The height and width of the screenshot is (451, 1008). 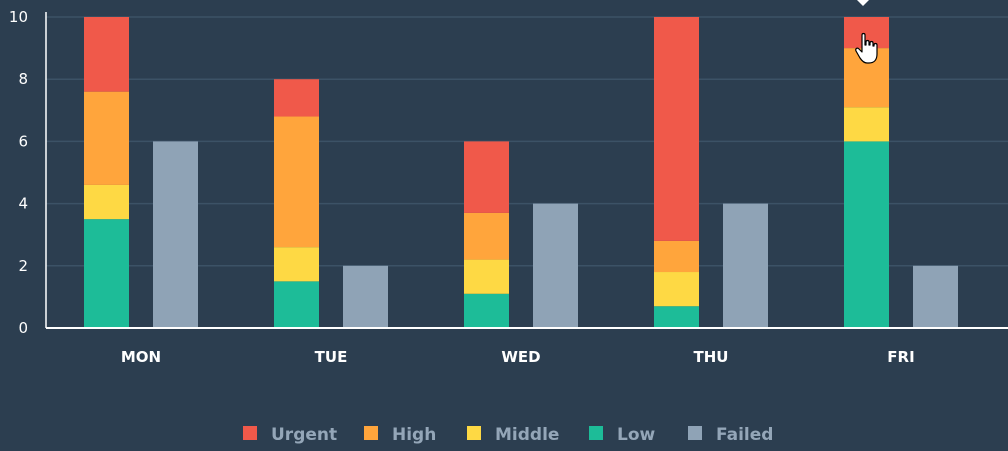 What do you see at coordinates (414, 435) in the screenshot?
I see `legend-label: High` at bounding box center [414, 435].